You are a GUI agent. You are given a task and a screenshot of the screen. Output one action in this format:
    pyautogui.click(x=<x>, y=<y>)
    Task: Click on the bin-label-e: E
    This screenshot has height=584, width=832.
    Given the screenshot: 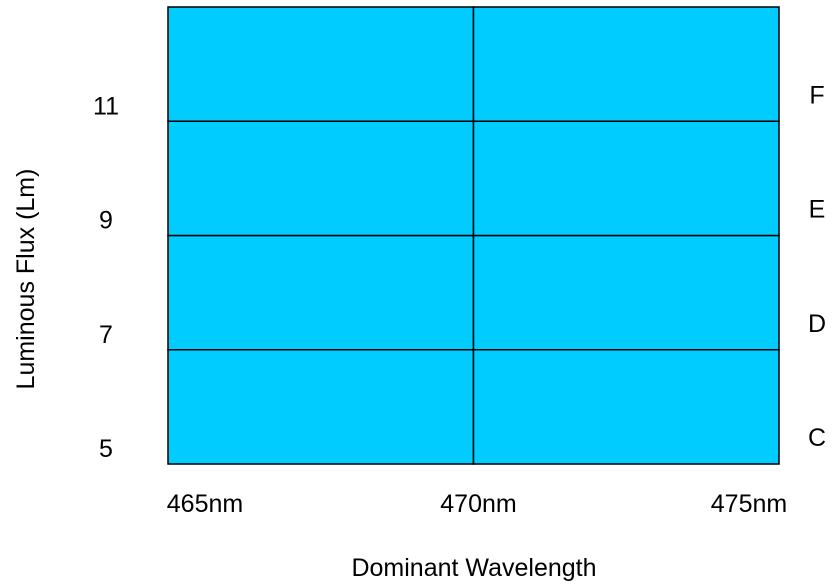 What is the action you would take?
    pyautogui.click(x=817, y=210)
    